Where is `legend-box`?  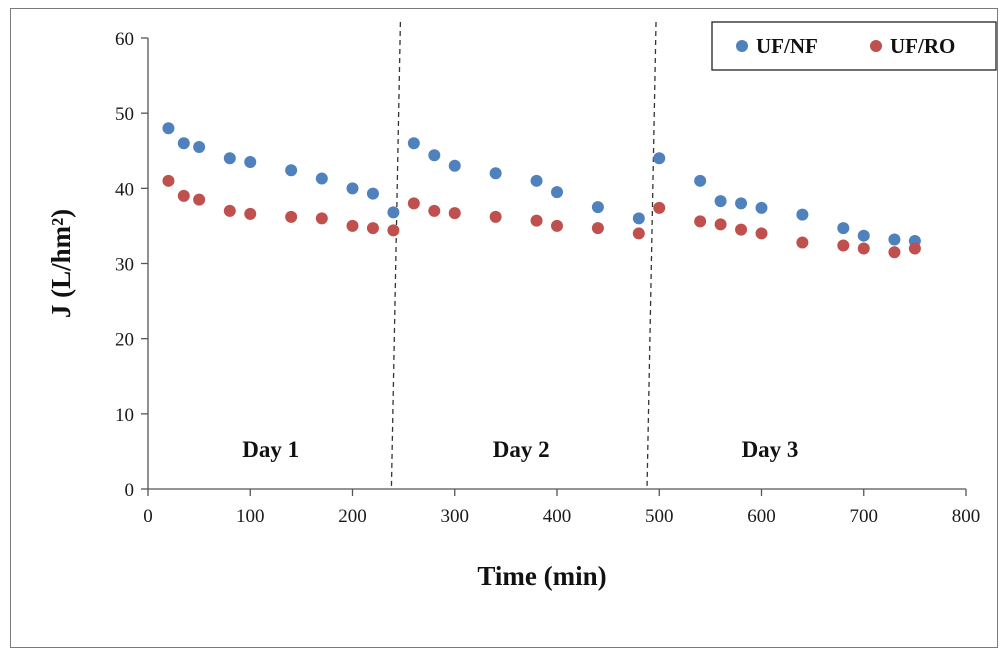
legend-box is located at coordinates (854, 46).